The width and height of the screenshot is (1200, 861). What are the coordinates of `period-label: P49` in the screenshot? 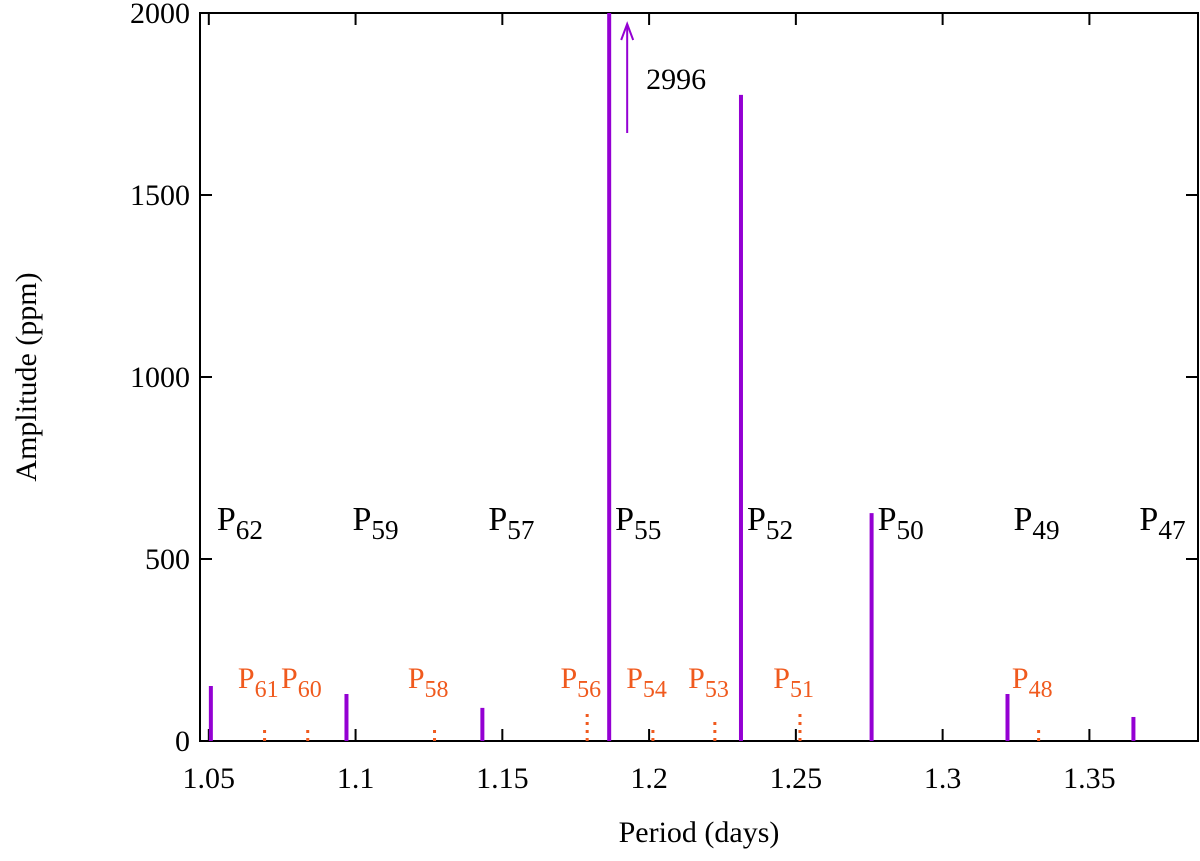 It's located at (1036, 523).